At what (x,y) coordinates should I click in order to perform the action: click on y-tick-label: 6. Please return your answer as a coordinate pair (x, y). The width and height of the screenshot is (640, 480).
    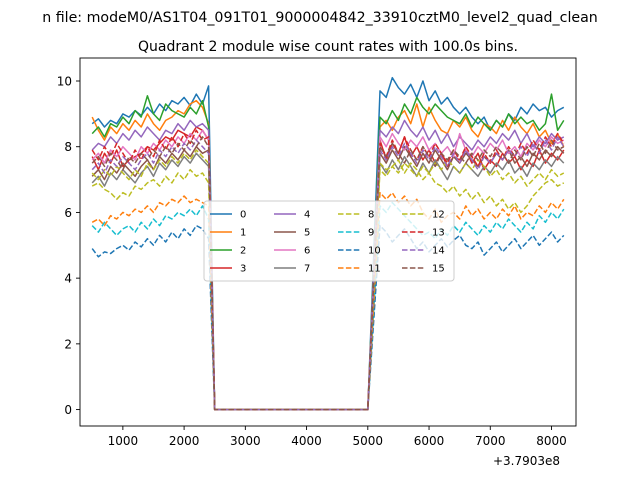
    Looking at the image, I should click on (68, 213).